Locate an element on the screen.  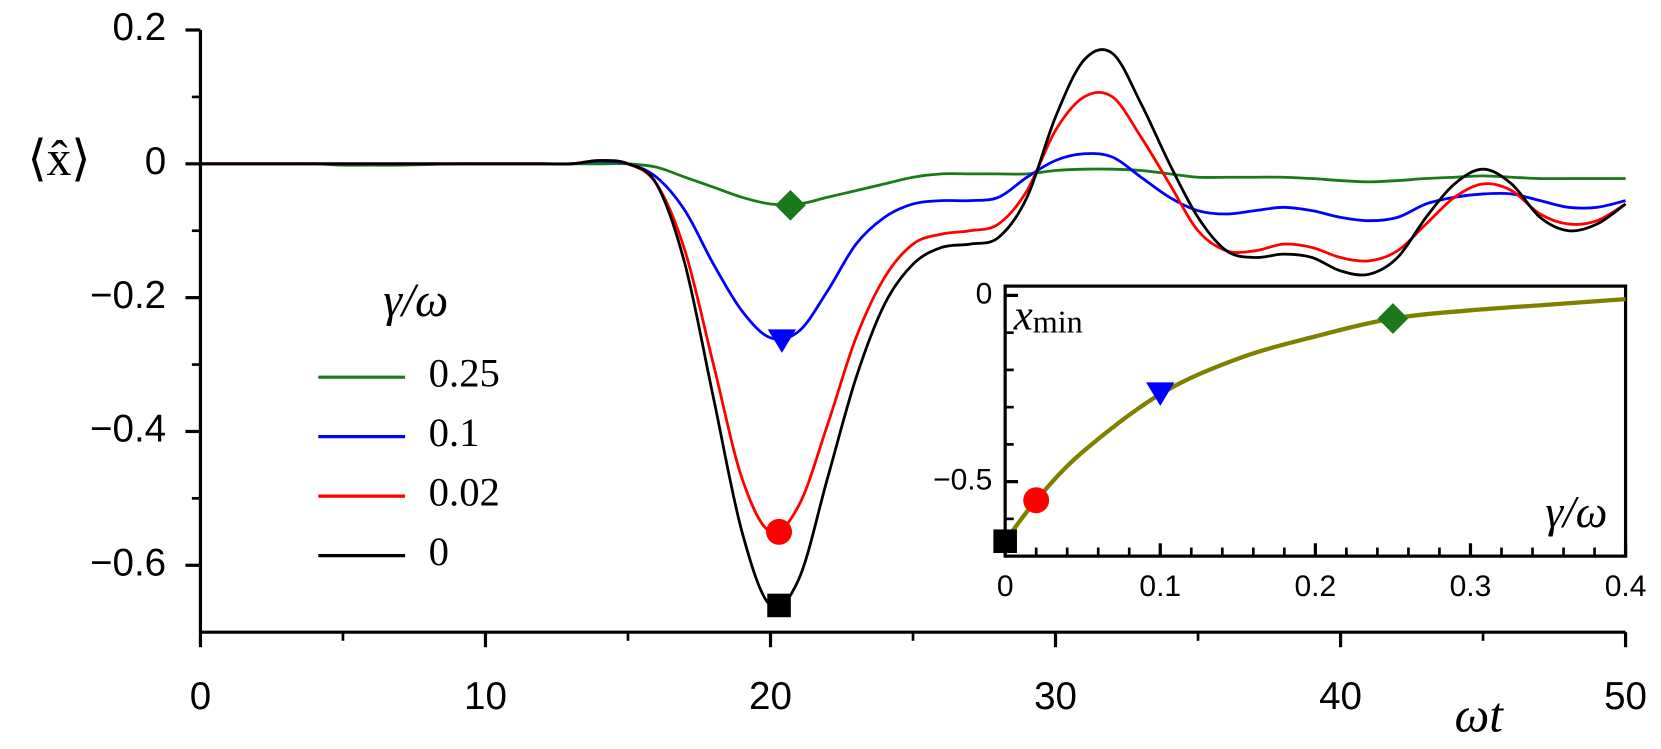
x-tick-label: 0.2 is located at coordinates (1316, 586).